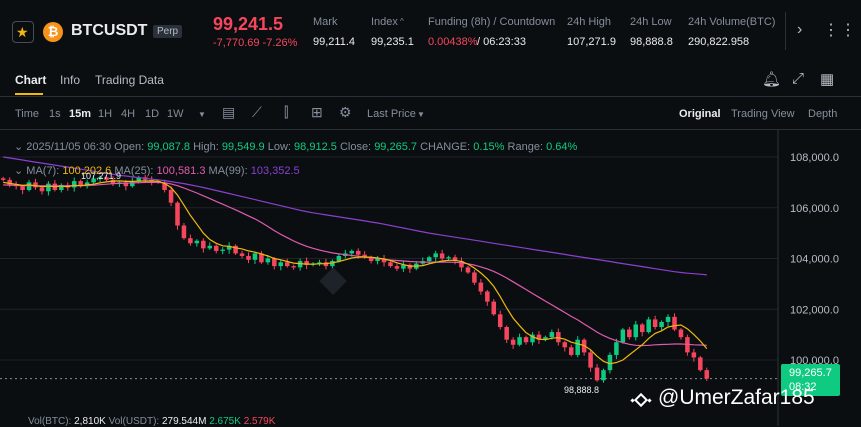 The height and width of the screenshot is (427, 861). I want to click on high-marker-label: 107,271.9, so click(101, 176).